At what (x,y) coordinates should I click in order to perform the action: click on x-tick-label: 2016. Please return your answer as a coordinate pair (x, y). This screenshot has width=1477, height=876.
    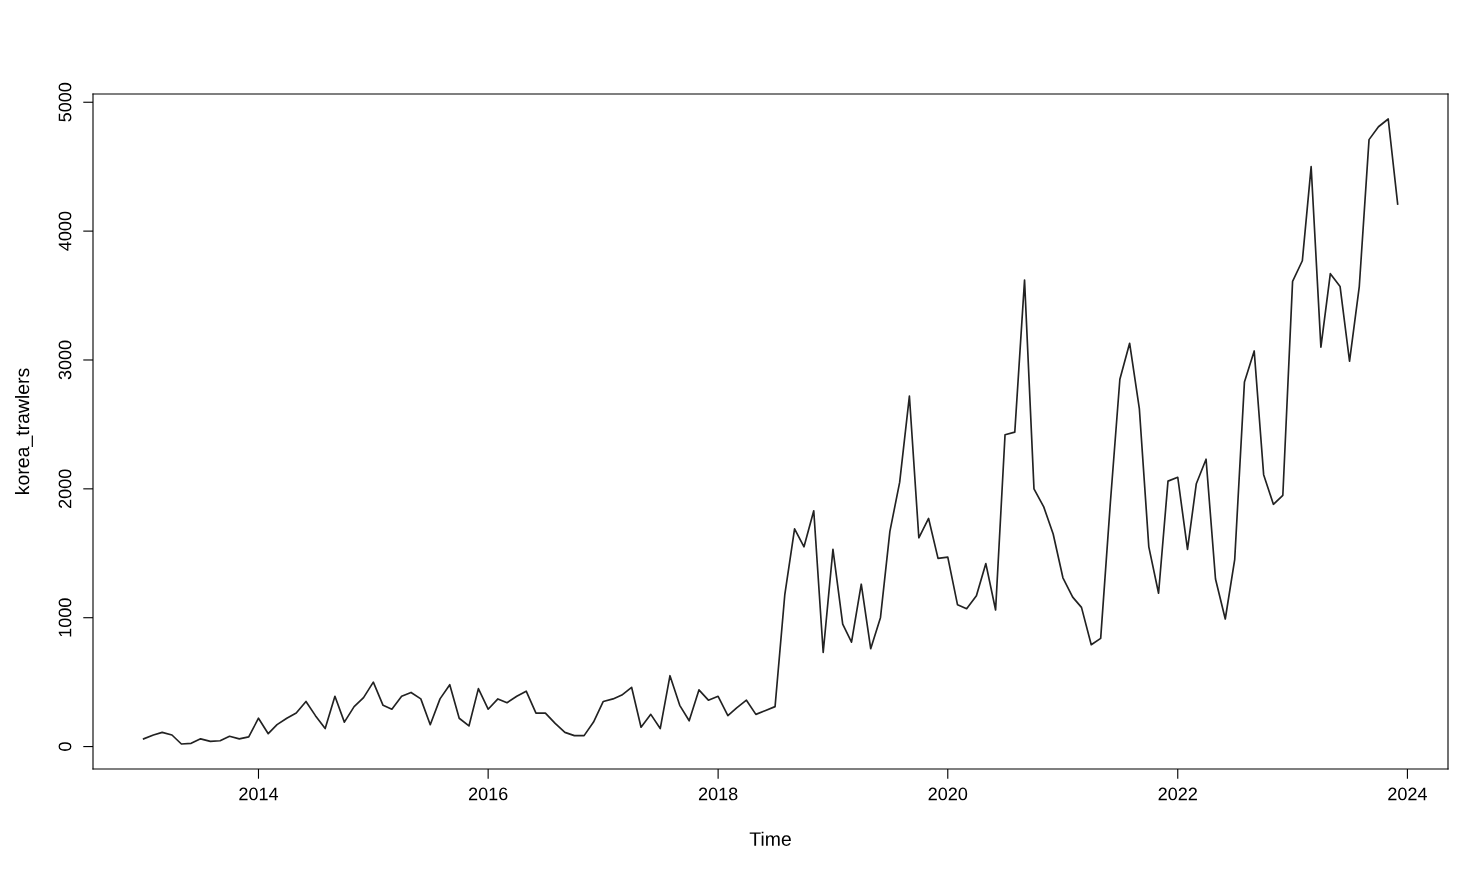
    Looking at the image, I should click on (488, 794).